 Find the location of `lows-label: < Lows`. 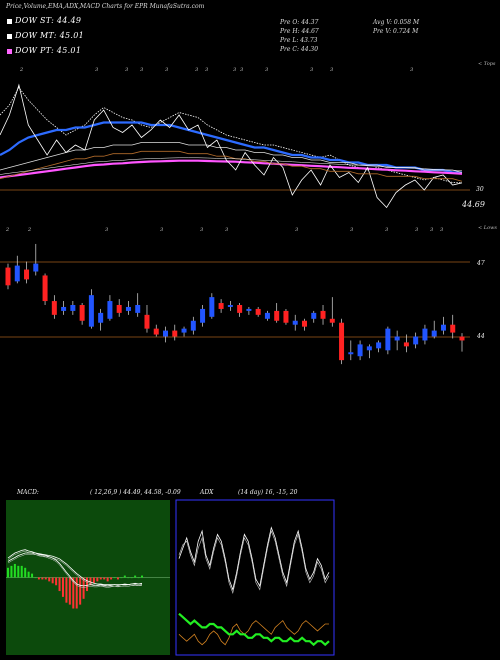

lows-label: < Lows is located at coordinates (487, 228).